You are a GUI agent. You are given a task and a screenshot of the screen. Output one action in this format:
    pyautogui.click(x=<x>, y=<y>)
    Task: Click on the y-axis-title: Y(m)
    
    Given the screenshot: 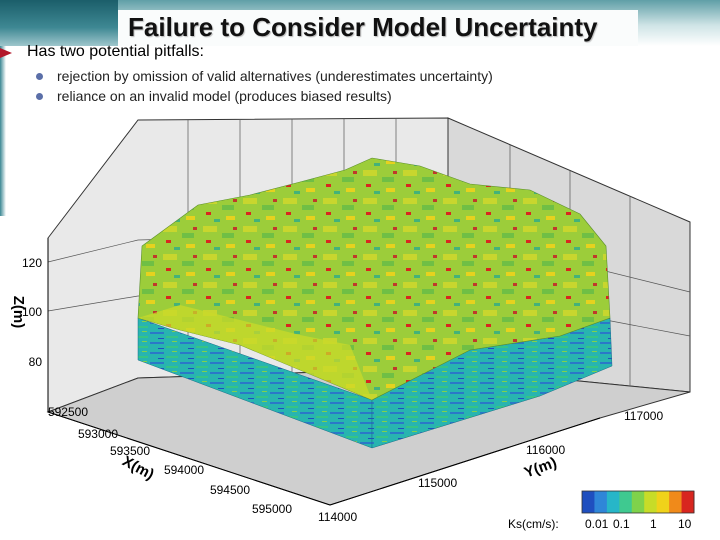 What is the action you would take?
    pyautogui.click(x=540, y=467)
    